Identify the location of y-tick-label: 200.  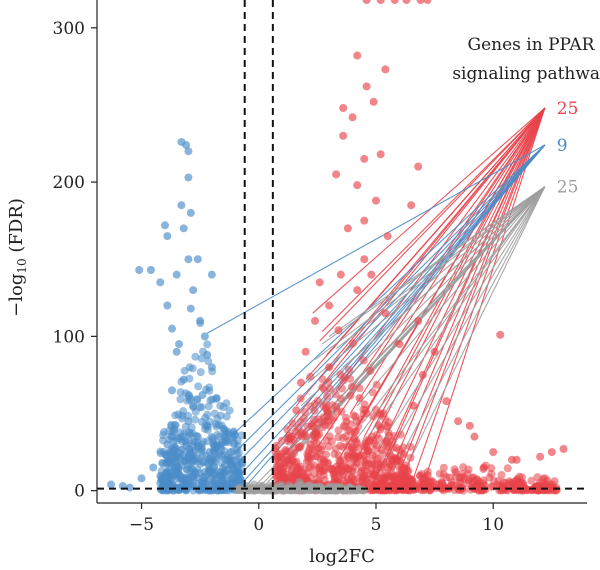
(69, 183).